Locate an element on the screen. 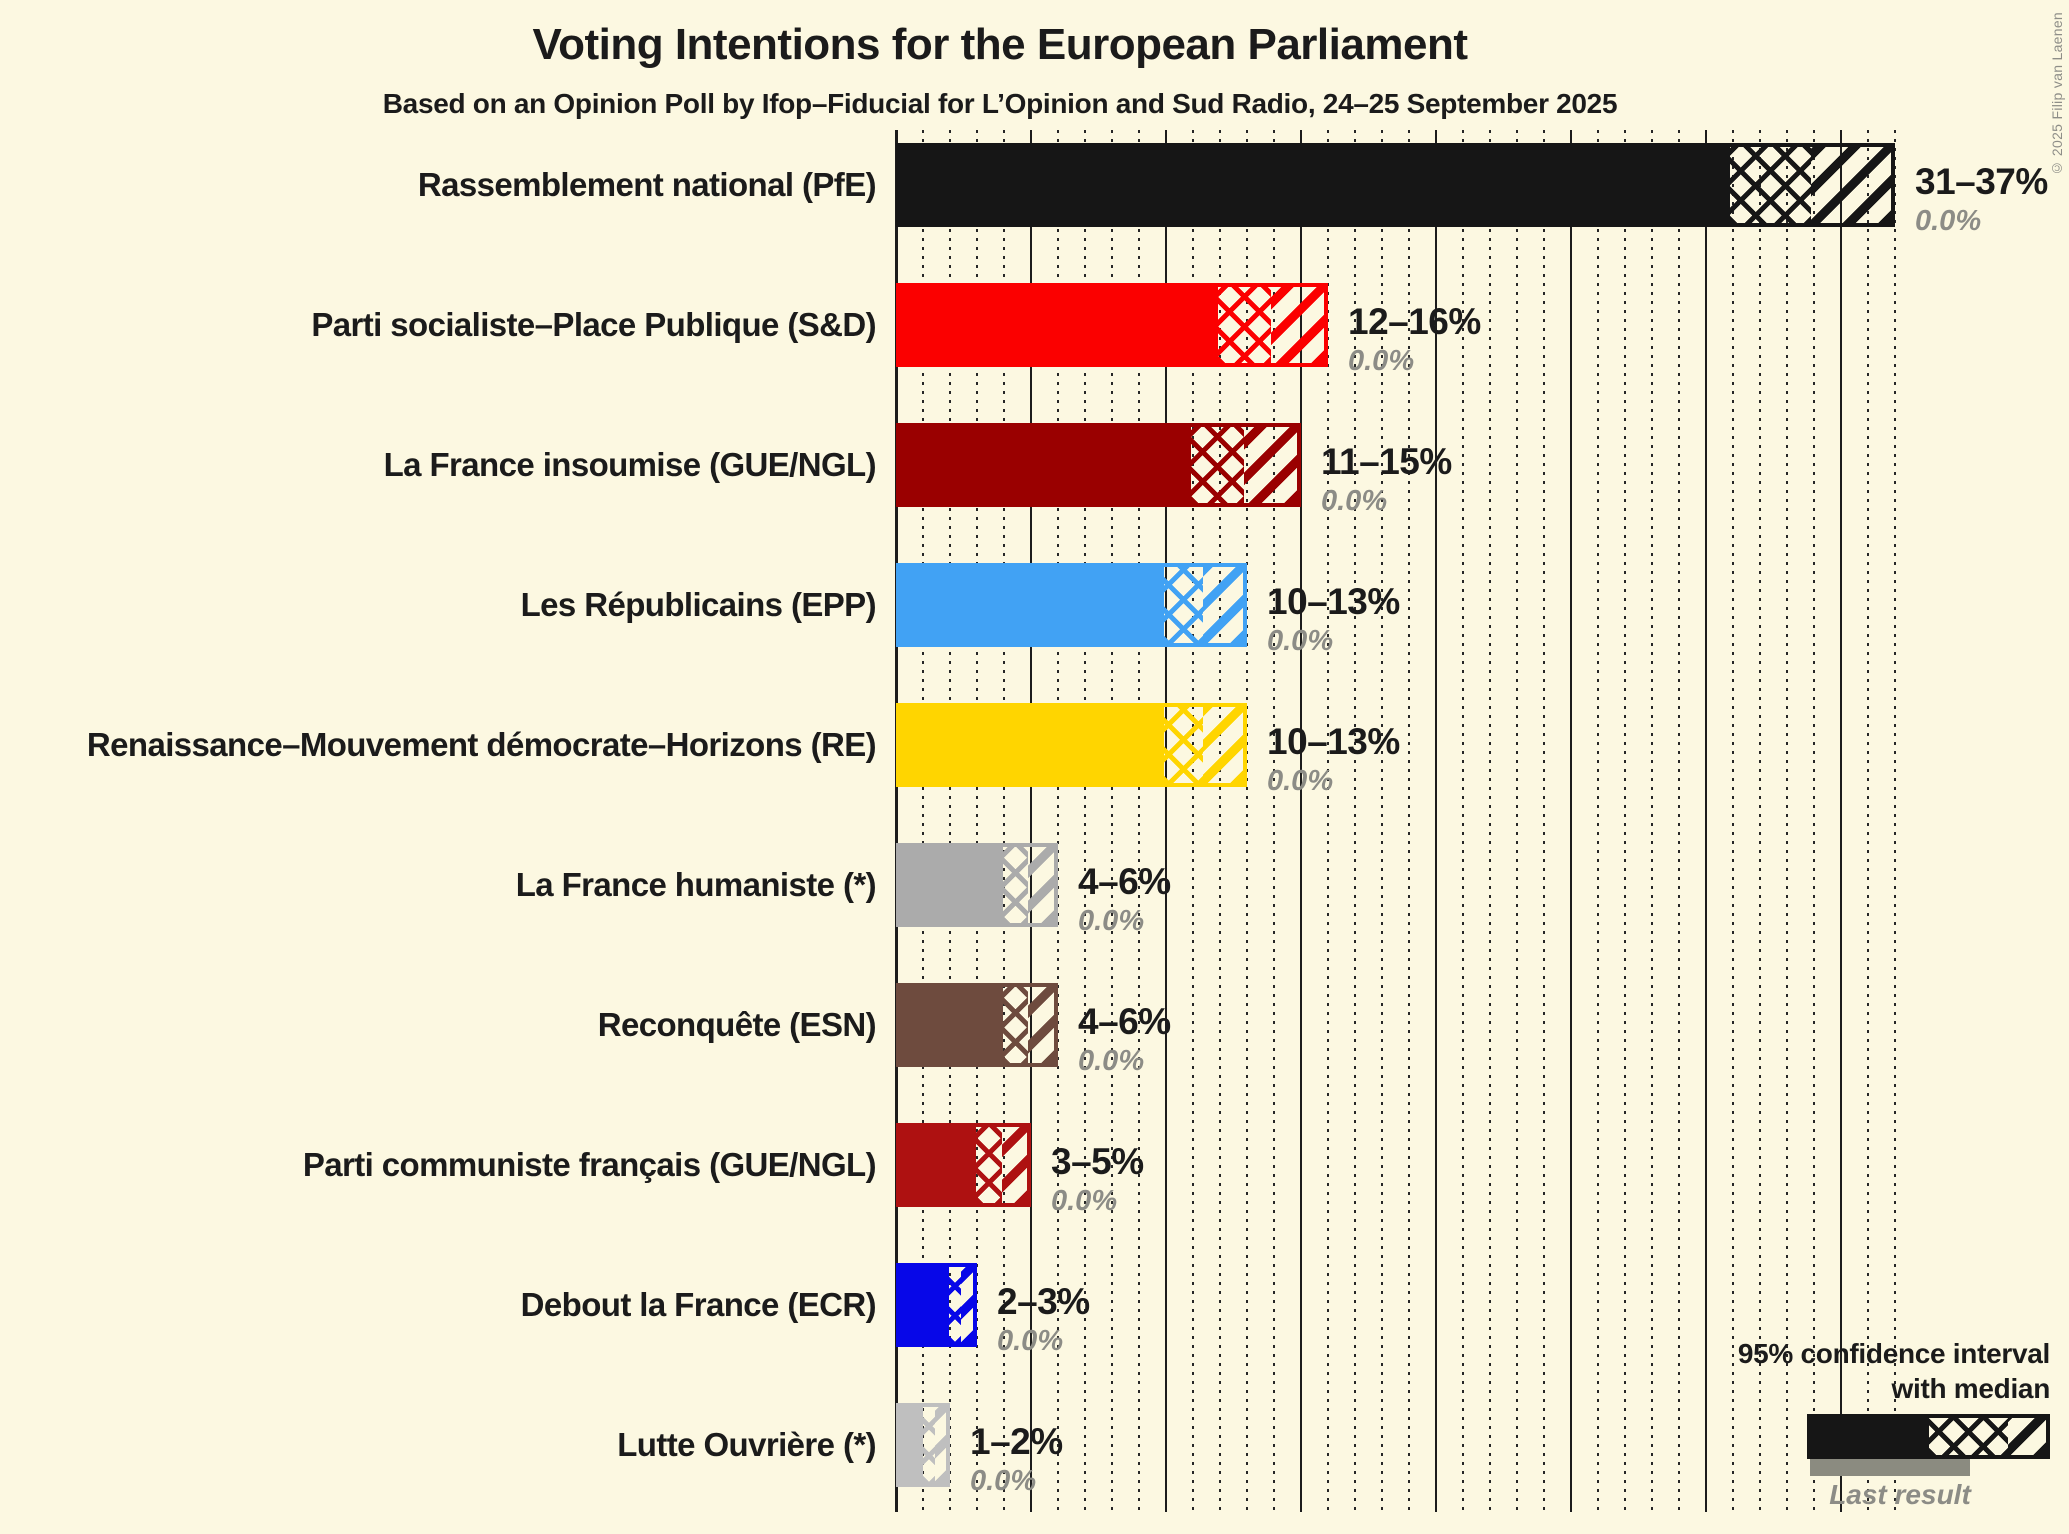  legend-ci-label-line2: with median is located at coordinates (1971, 1388).